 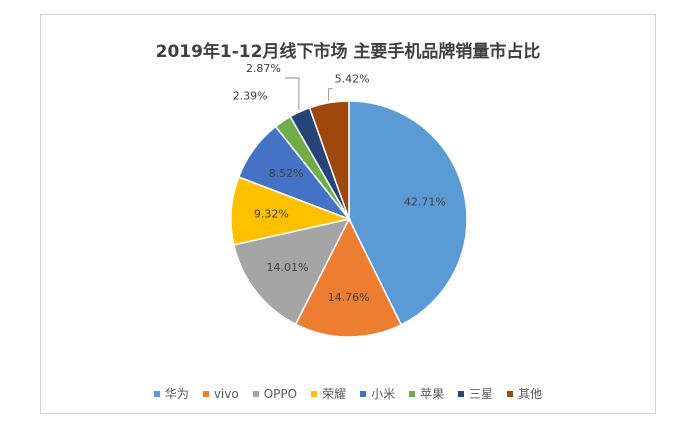 I want to click on legend-item-2: OPPO, so click(x=275, y=393).